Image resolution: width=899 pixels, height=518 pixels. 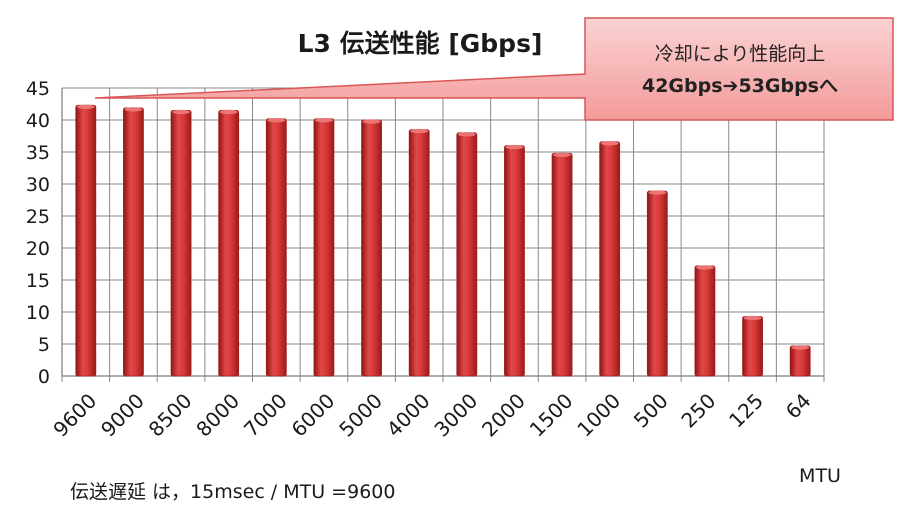 What do you see at coordinates (740, 54) in the screenshot?
I see `callout-text-line1: 冷却により性能向上` at bounding box center [740, 54].